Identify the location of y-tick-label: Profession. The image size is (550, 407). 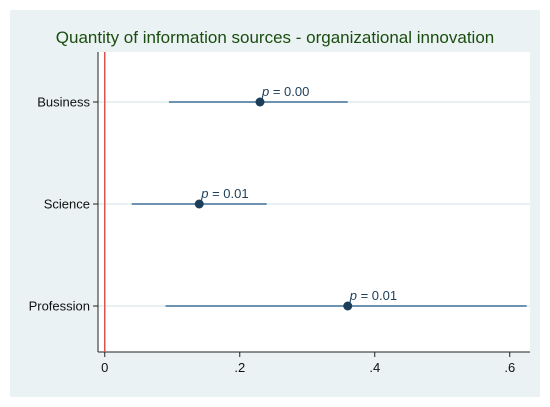
(59, 306).